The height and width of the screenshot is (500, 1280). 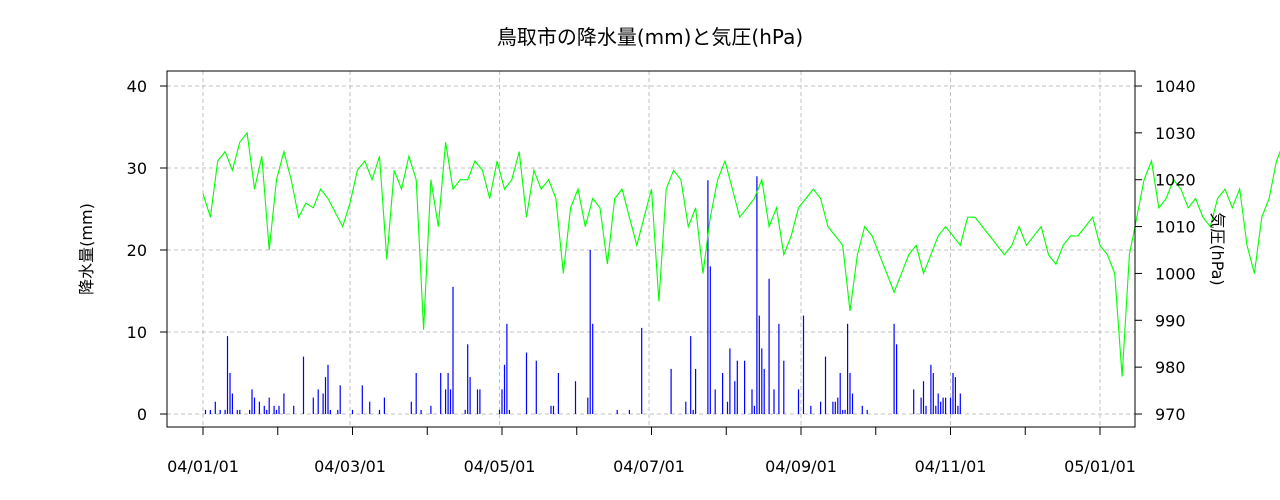 What do you see at coordinates (1175, 180) in the screenshot?
I see `right-tick-label: 1020` at bounding box center [1175, 180].